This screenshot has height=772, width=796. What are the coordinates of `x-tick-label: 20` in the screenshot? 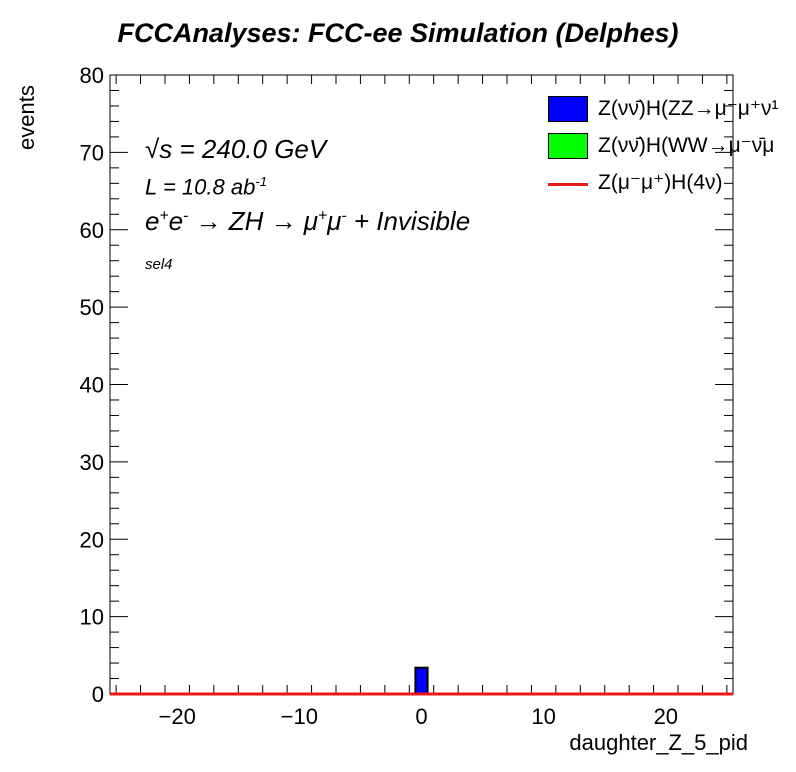 It's located at (666, 716).